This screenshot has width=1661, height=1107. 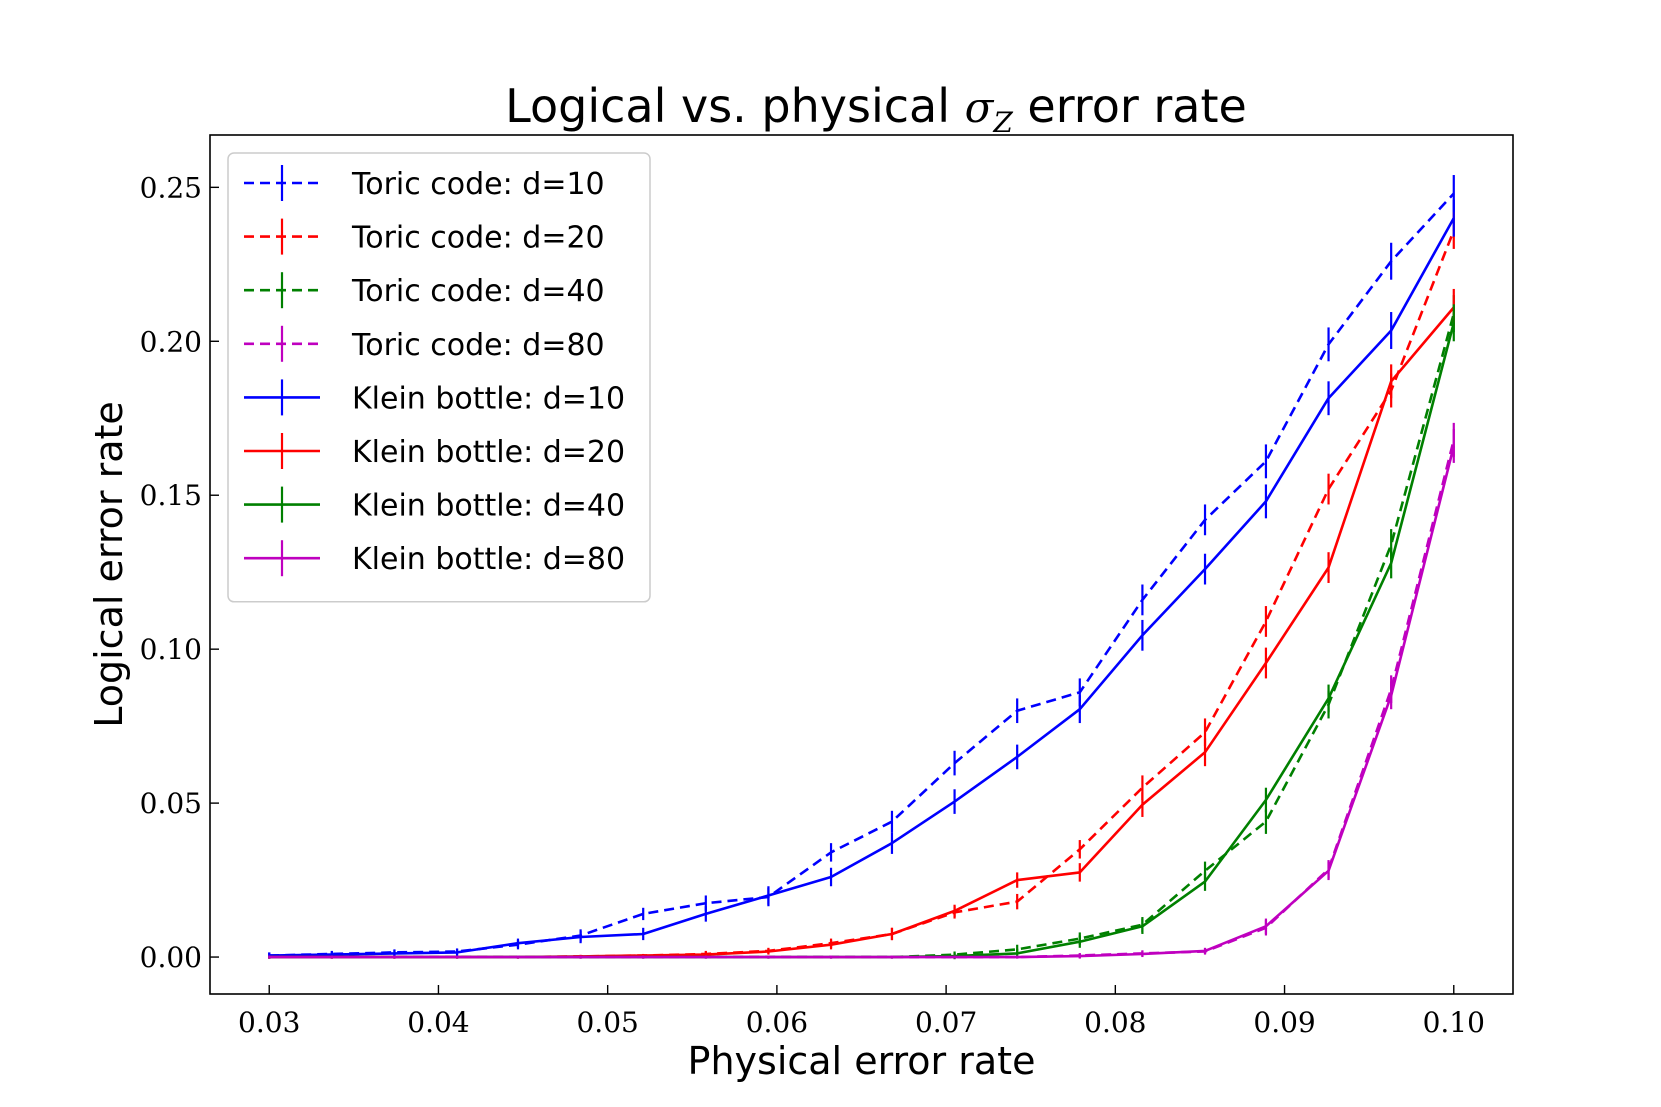 I want to click on legend-label: Toric code: d=20, so click(x=478, y=238).